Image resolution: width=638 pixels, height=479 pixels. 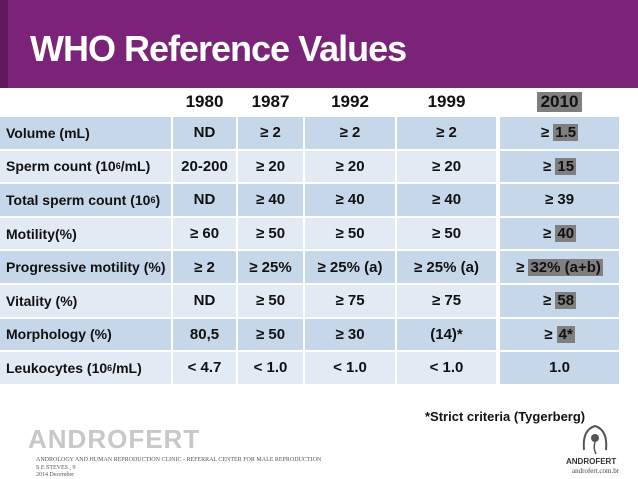 I want to click on footer, so click(x=319, y=454).